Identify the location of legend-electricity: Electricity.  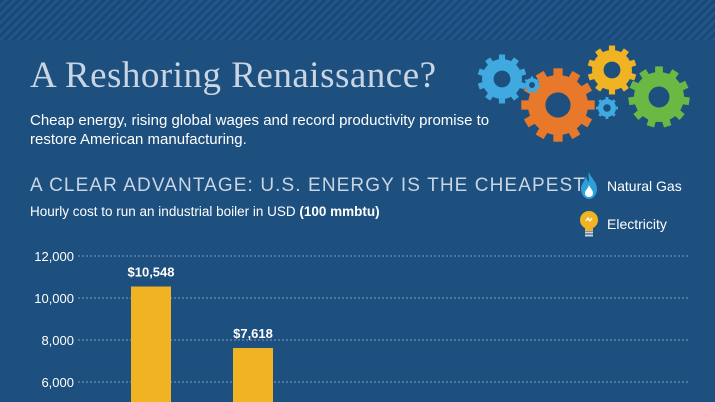
(622, 224).